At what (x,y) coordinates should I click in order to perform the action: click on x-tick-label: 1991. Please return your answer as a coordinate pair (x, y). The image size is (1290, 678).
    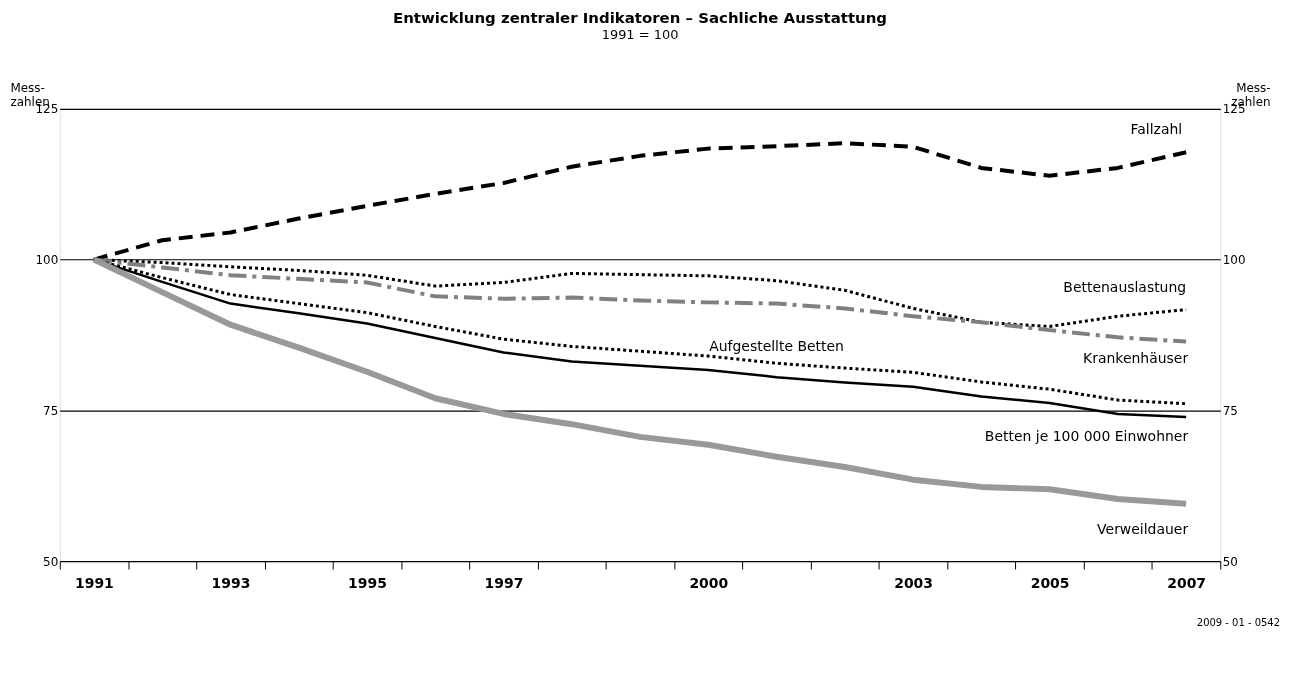
    Looking at the image, I should click on (94, 583).